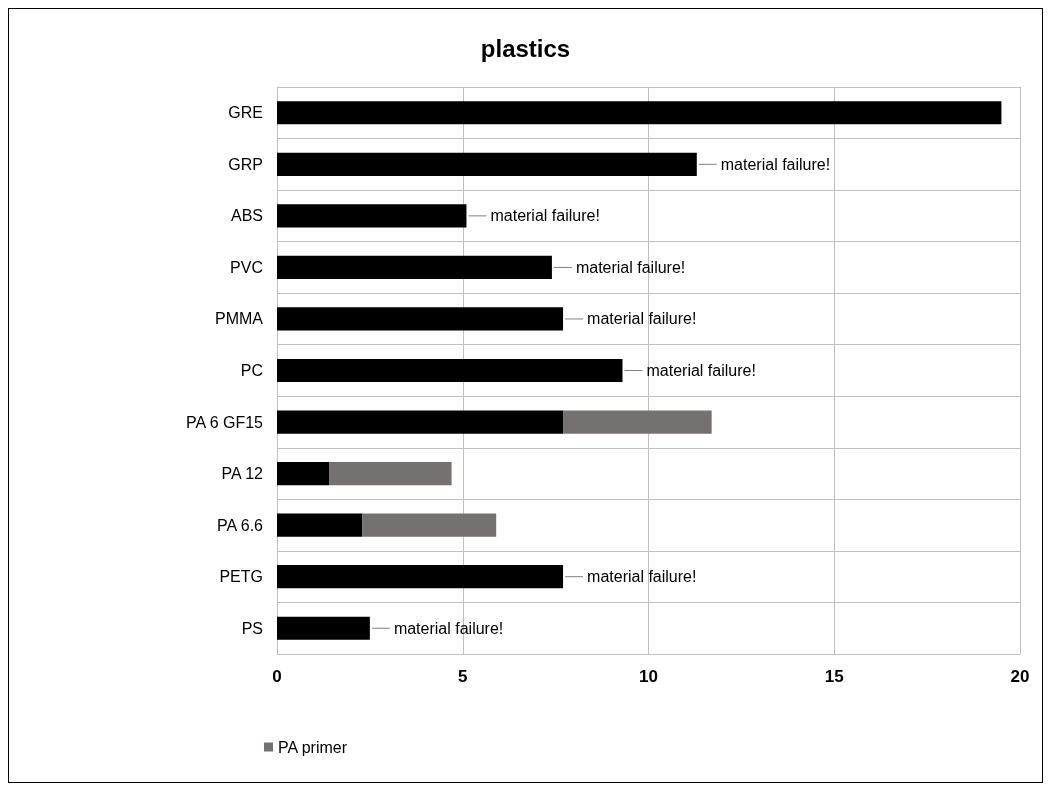  I want to click on y-tick-label: PC, so click(251, 370).